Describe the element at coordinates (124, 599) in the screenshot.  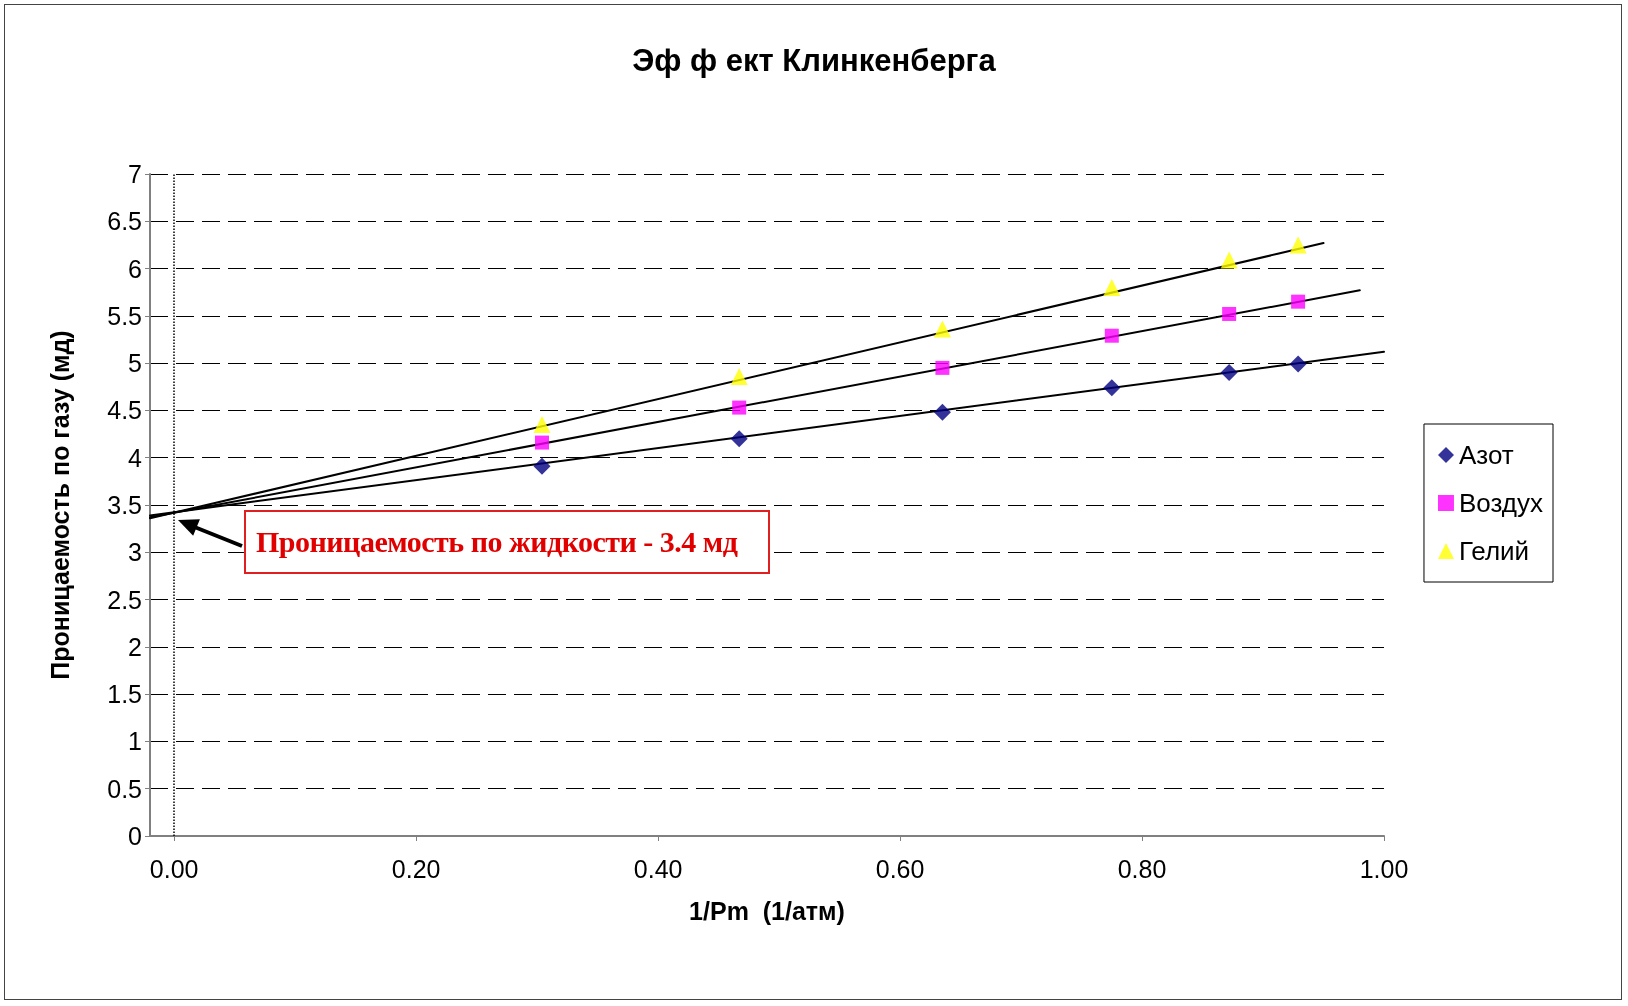
I see `y-tick-label: 2.5` at that location.